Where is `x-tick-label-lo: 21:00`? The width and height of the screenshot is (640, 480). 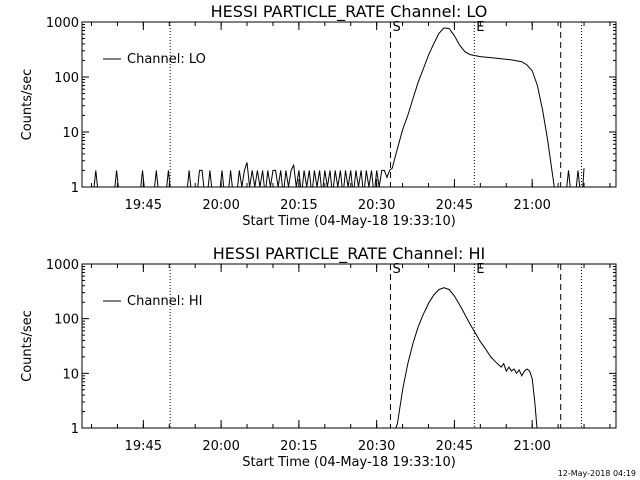 x-tick-label-lo: 21:00 is located at coordinates (531, 205).